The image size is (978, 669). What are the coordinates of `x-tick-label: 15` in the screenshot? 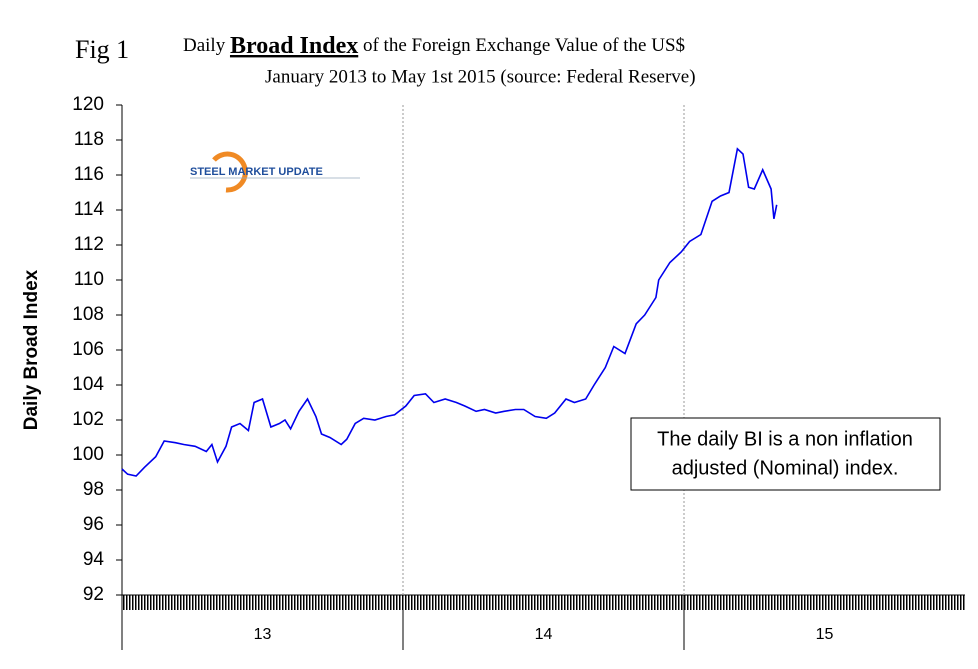 It's located at (825, 634).